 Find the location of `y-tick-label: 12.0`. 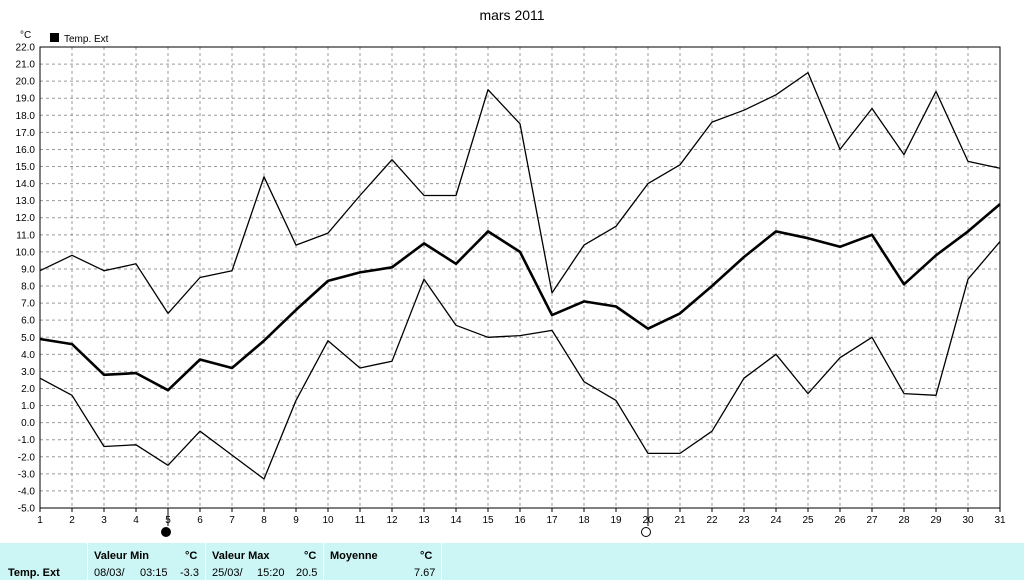

y-tick-label: 12.0 is located at coordinates (26, 218).